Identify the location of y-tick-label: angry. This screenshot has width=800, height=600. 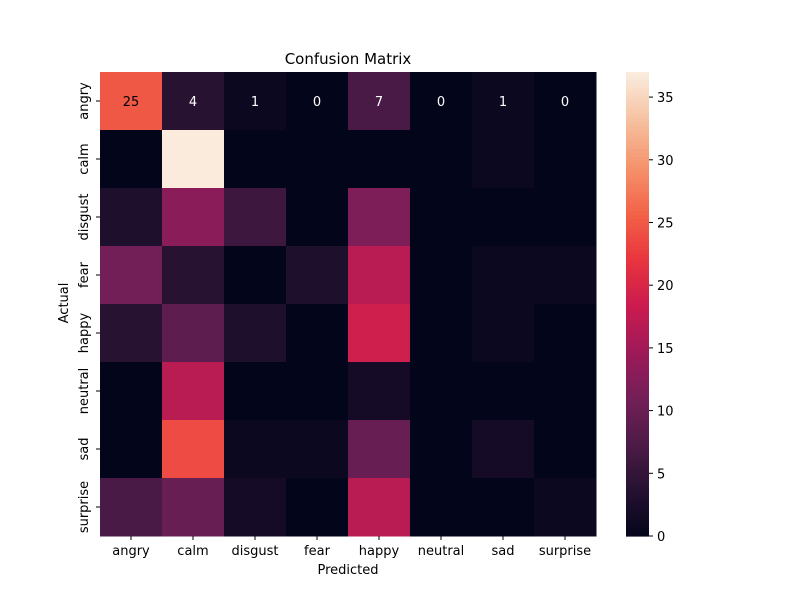
(84, 101).